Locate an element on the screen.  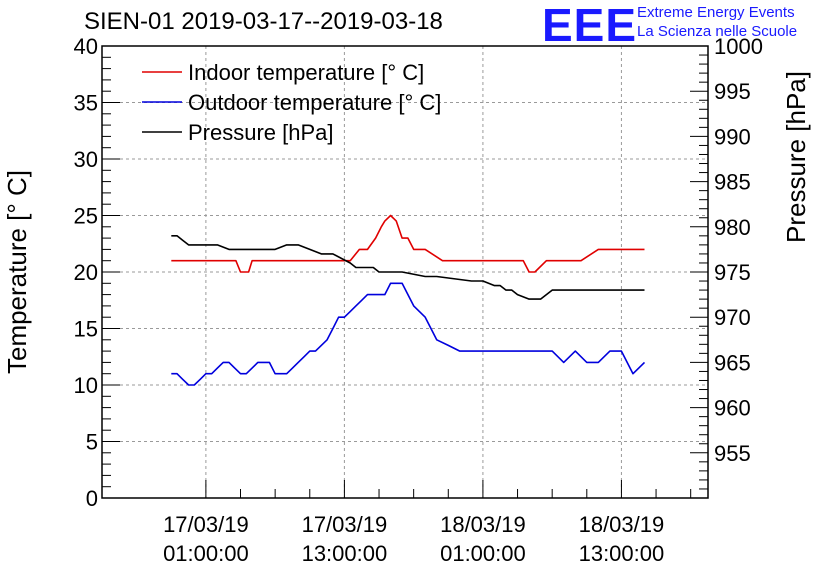
y-tick-label-left: 20 is located at coordinates (86, 272).